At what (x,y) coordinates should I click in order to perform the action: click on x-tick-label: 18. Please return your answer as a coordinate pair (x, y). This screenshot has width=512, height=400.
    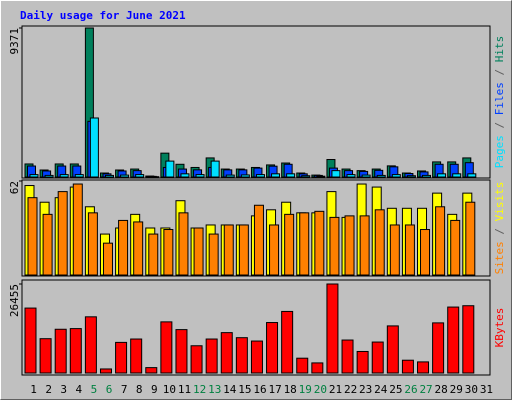
    Looking at the image, I should click on (290, 389).